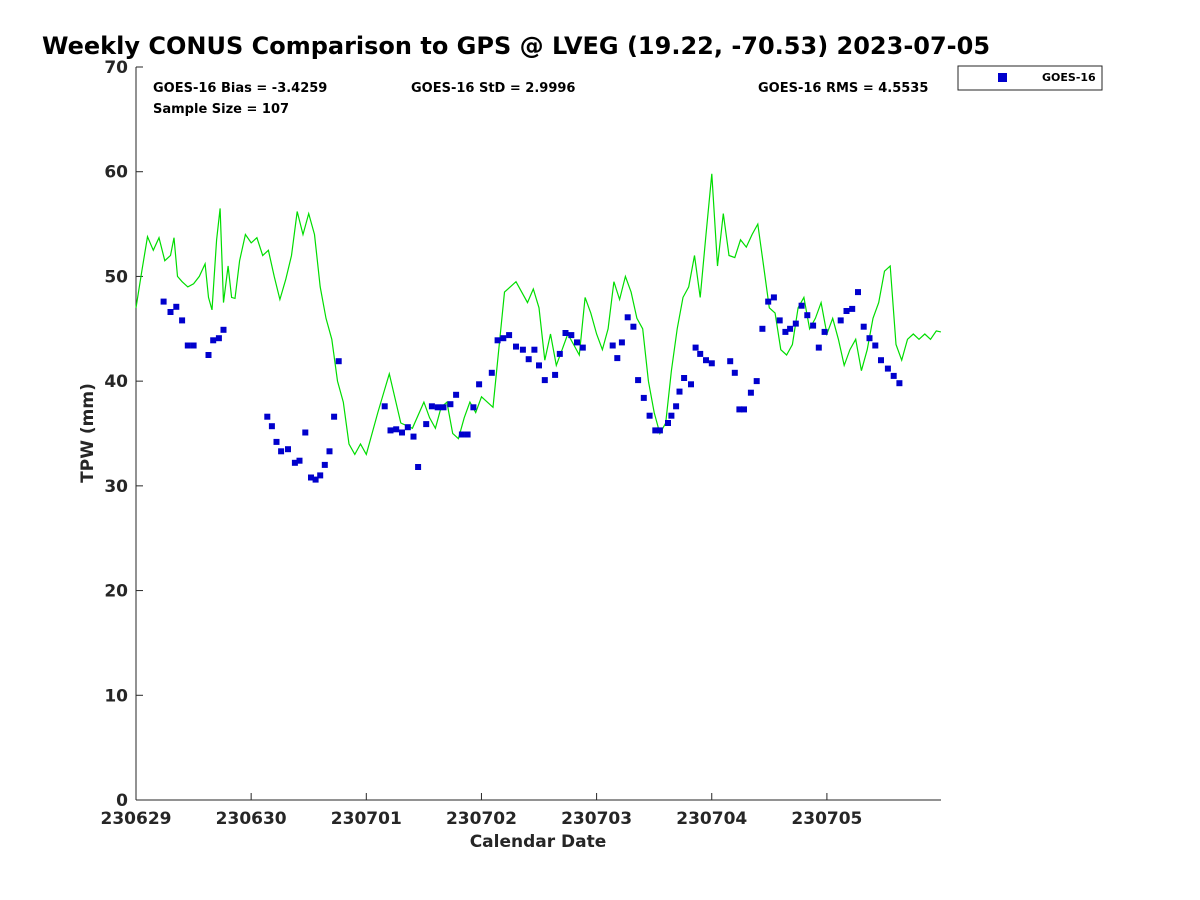  Describe the element at coordinates (240, 88) in the screenshot. I see `stat-bias: GOES-16 Bias = -3.4259` at that location.